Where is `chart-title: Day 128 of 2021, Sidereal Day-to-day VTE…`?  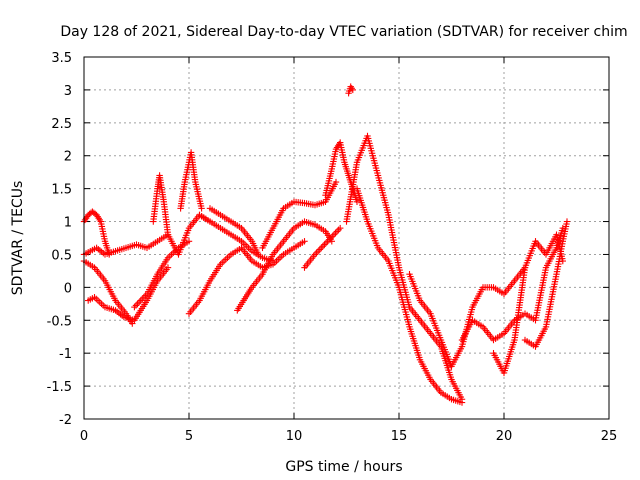
chart-title: Day 128 of 2021, Sidereal Day-to-day VTE… is located at coordinates (343, 32).